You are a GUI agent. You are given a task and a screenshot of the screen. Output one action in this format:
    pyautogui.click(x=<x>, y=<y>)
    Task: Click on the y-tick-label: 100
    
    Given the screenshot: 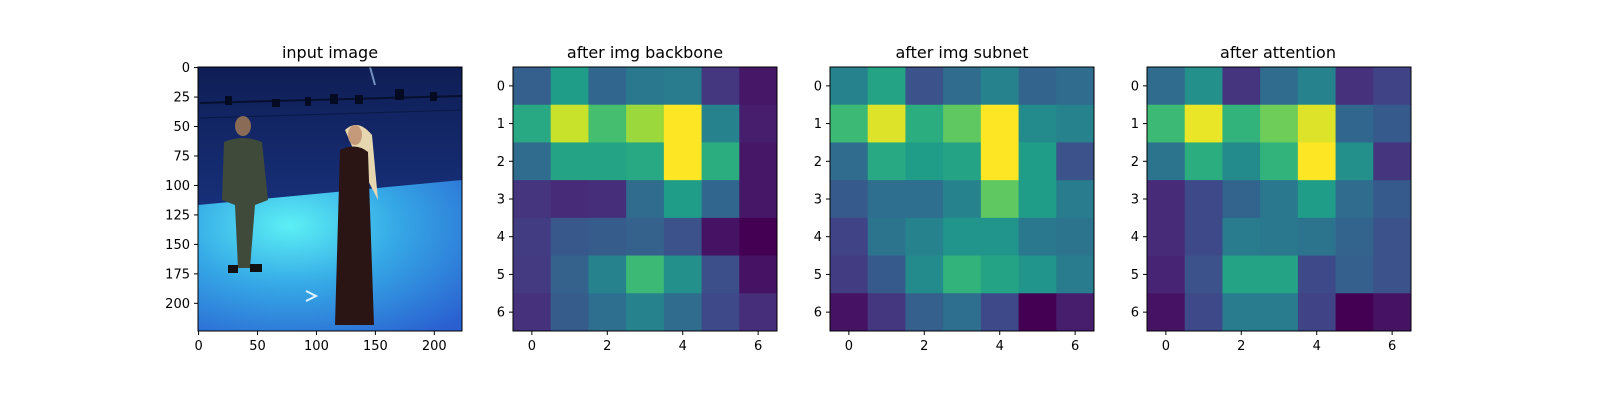 What is the action you would take?
    pyautogui.click(x=177, y=186)
    